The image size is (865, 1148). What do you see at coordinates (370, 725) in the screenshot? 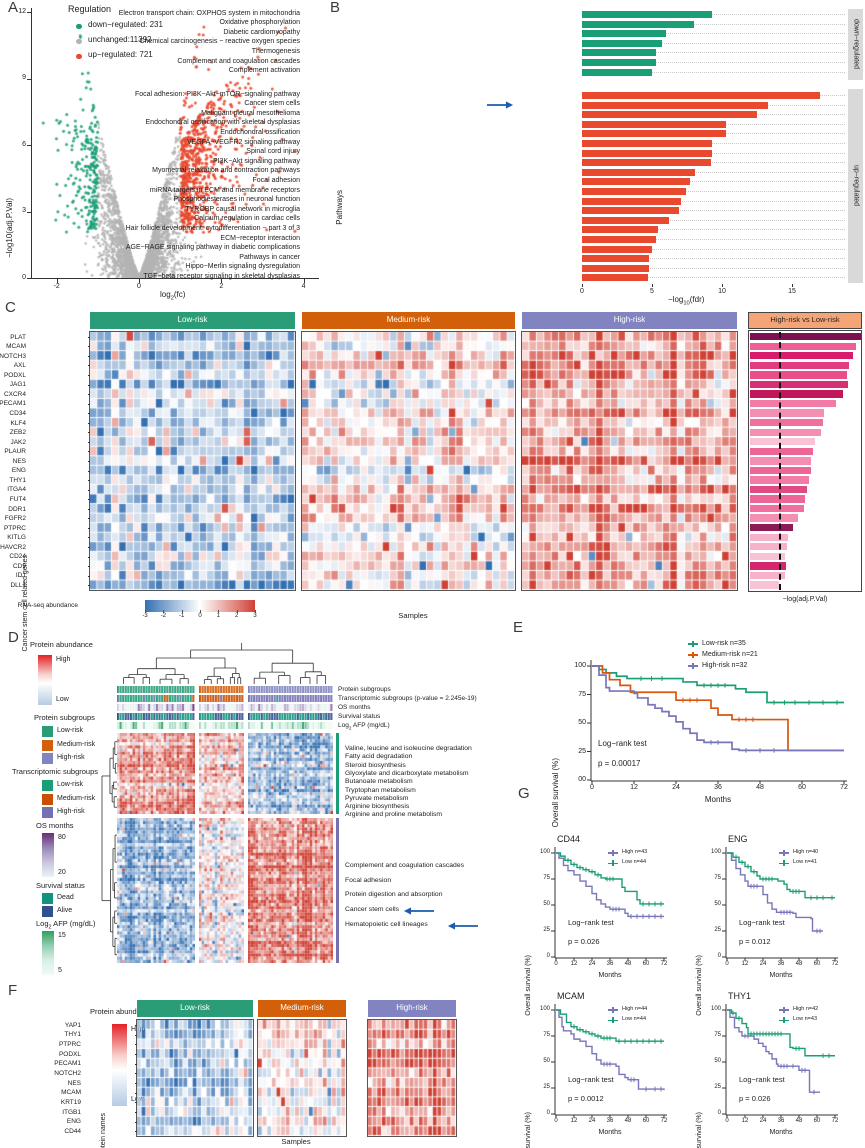
I see `label-part: AFP (mg/dL)` at bounding box center [370, 725].